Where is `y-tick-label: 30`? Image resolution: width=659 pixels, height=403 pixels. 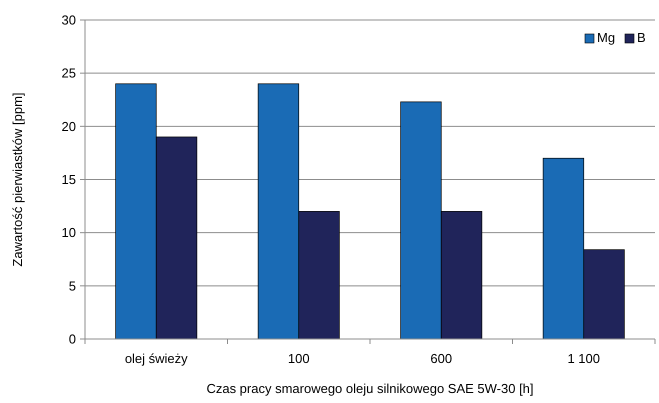 y-tick-label: 30 is located at coordinates (69, 20).